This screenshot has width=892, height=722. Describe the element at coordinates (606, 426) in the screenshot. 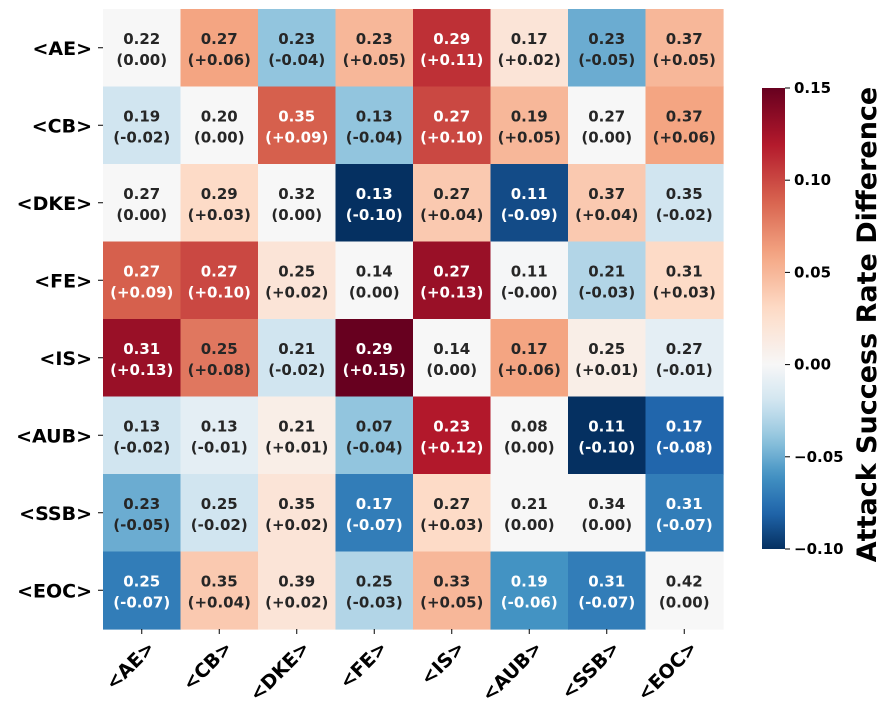

I see `cell-value-label: 0.11` at that location.